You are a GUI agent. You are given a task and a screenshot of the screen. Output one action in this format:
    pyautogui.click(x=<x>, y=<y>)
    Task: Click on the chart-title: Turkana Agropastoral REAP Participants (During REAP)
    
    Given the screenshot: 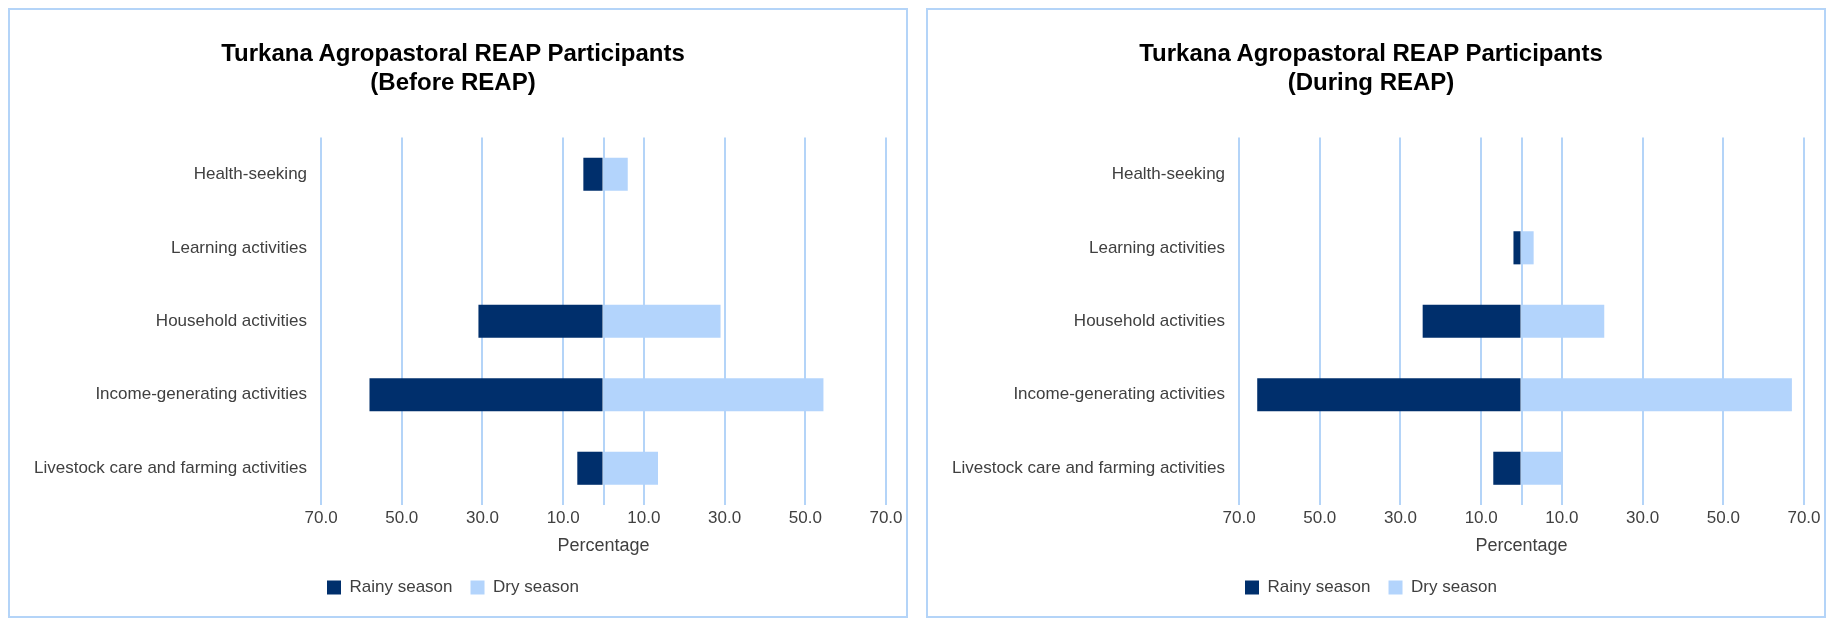 What is the action you would take?
    pyautogui.click(x=1371, y=67)
    